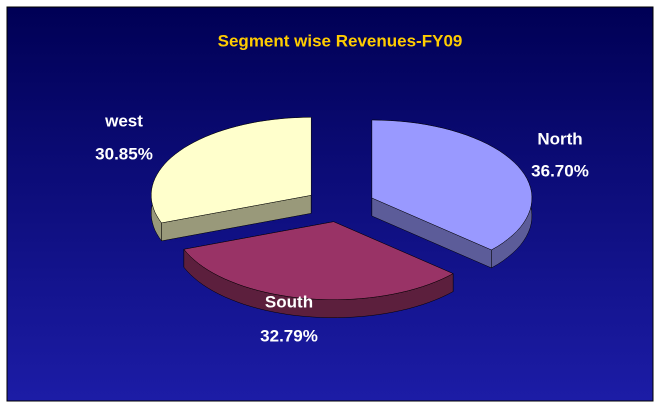 This screenshot has width=660, height=414. What do you see at coordinates (340, 40) in the screenshot?
I see `chart-title: Segment wise Revenues-FY09` at bounding box center [340, 40].